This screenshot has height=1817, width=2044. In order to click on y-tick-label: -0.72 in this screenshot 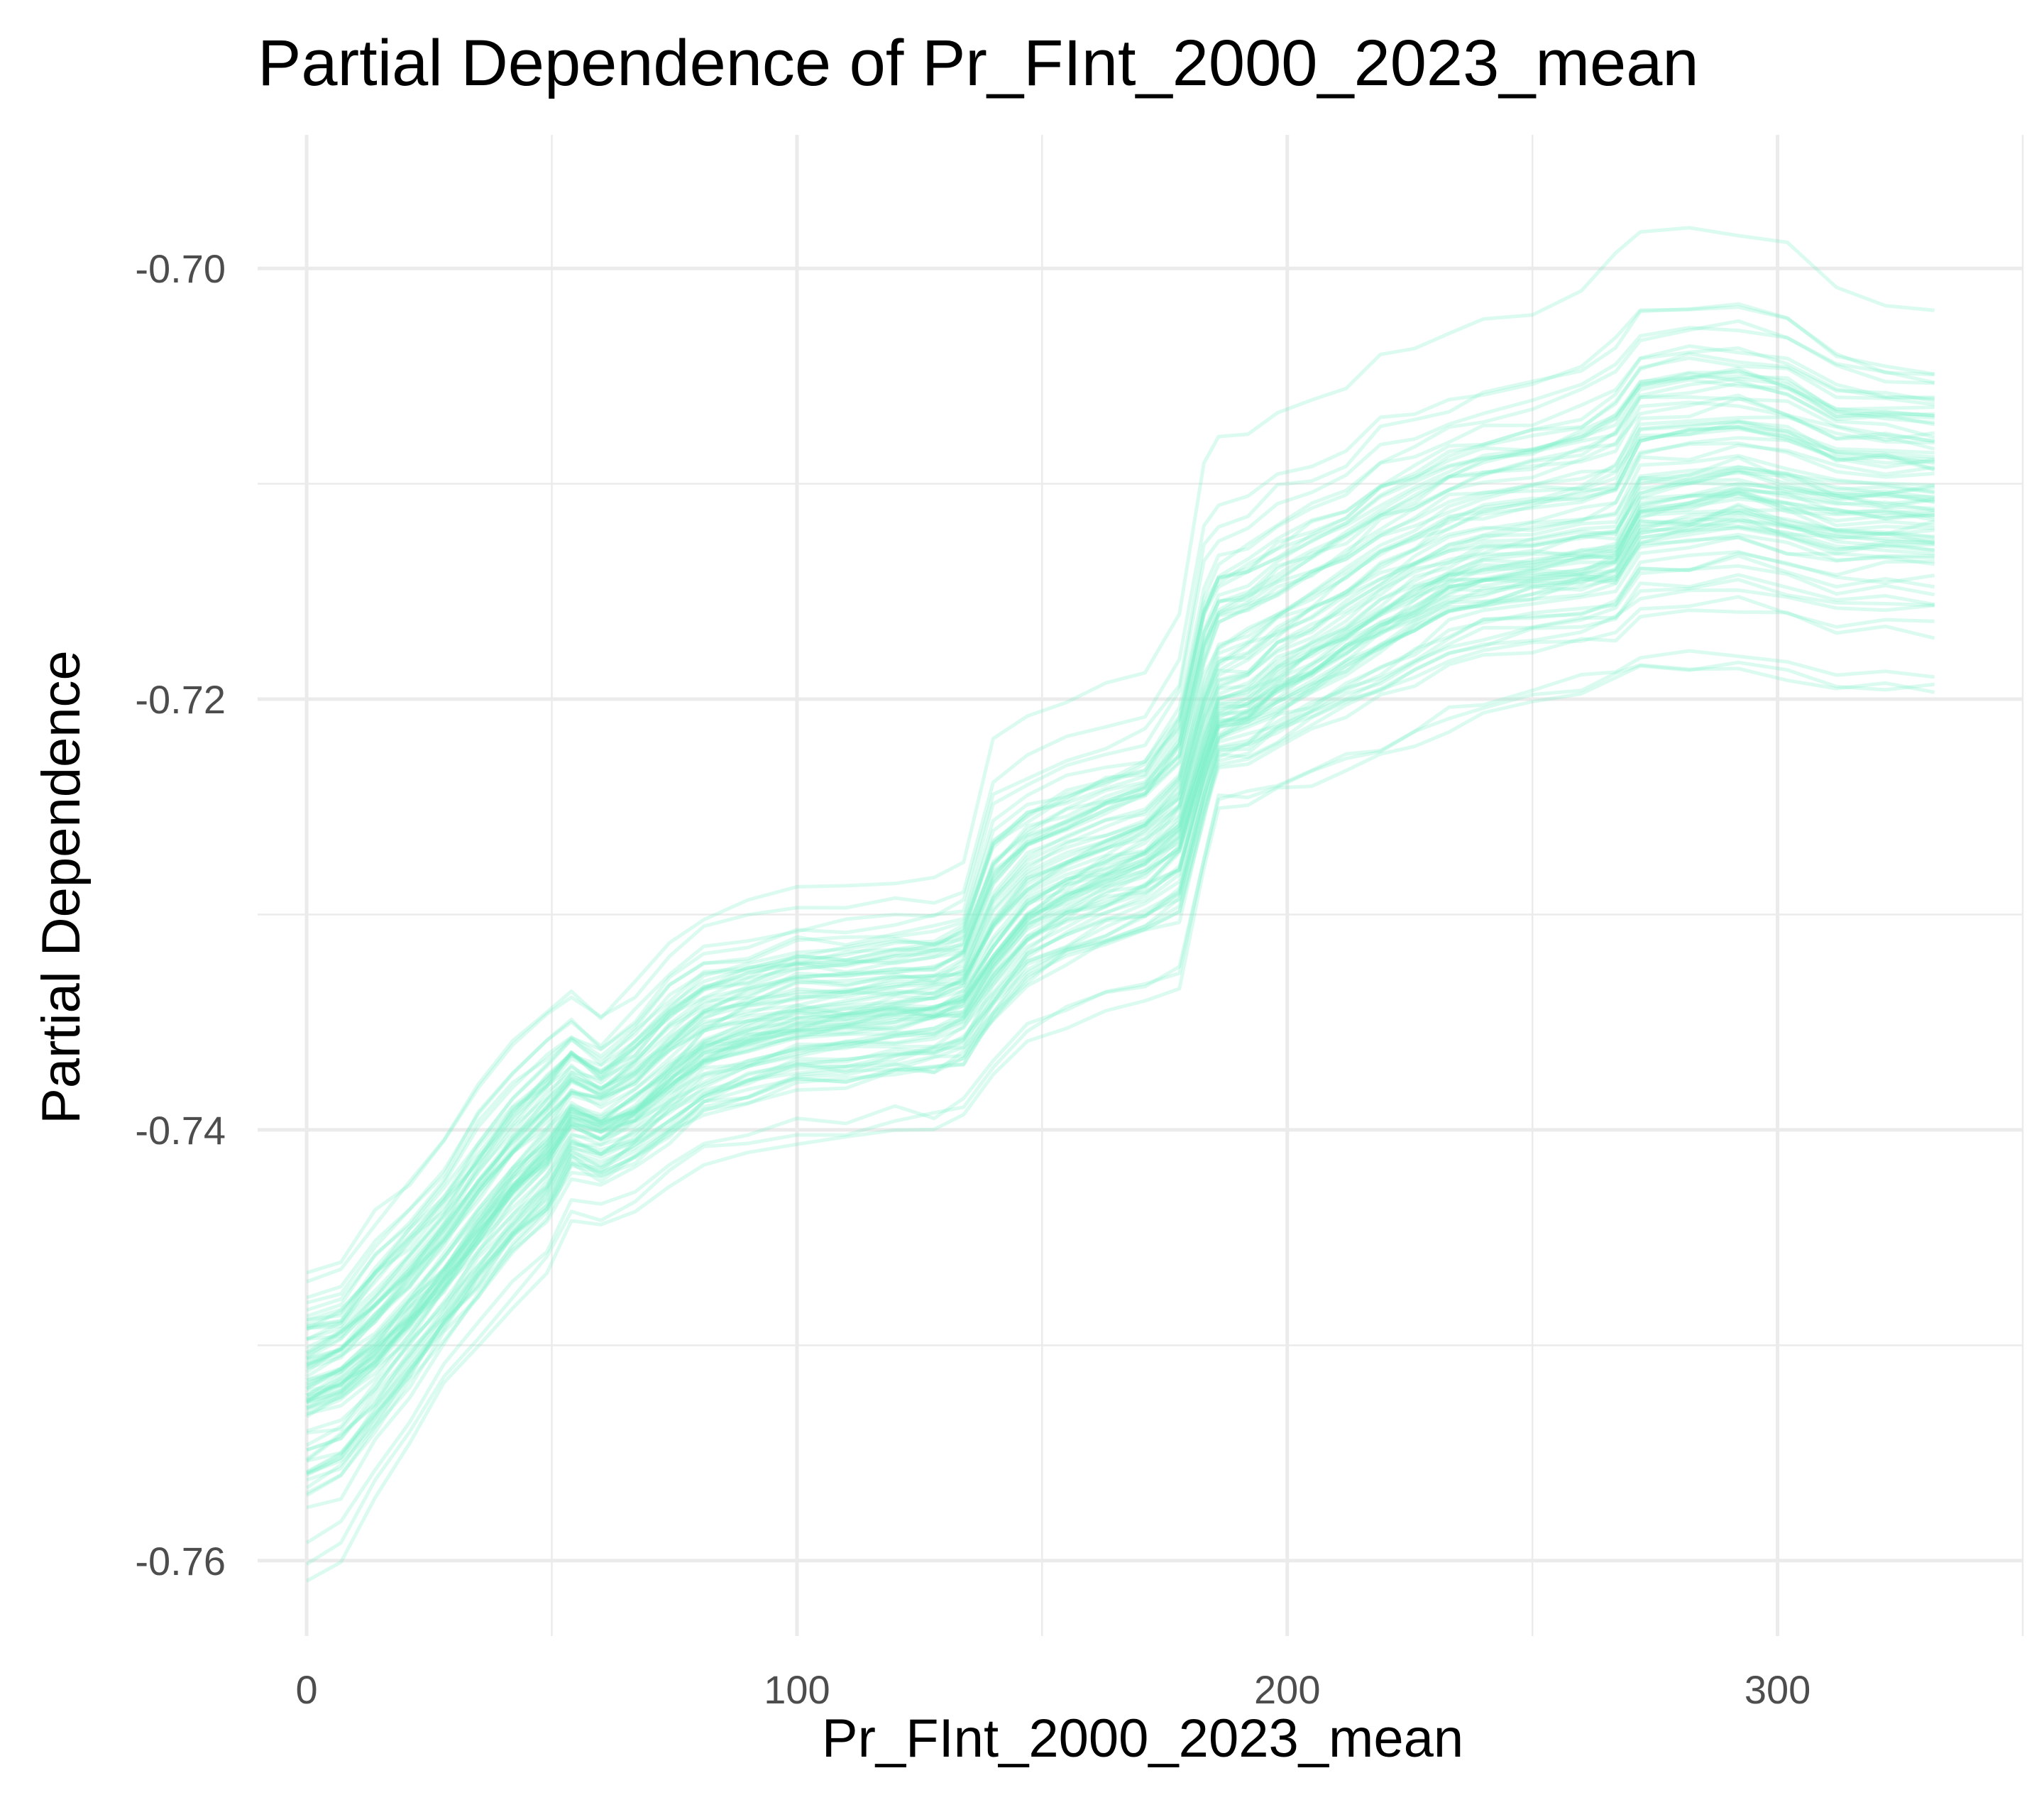, I will do `click(180, 699)`.